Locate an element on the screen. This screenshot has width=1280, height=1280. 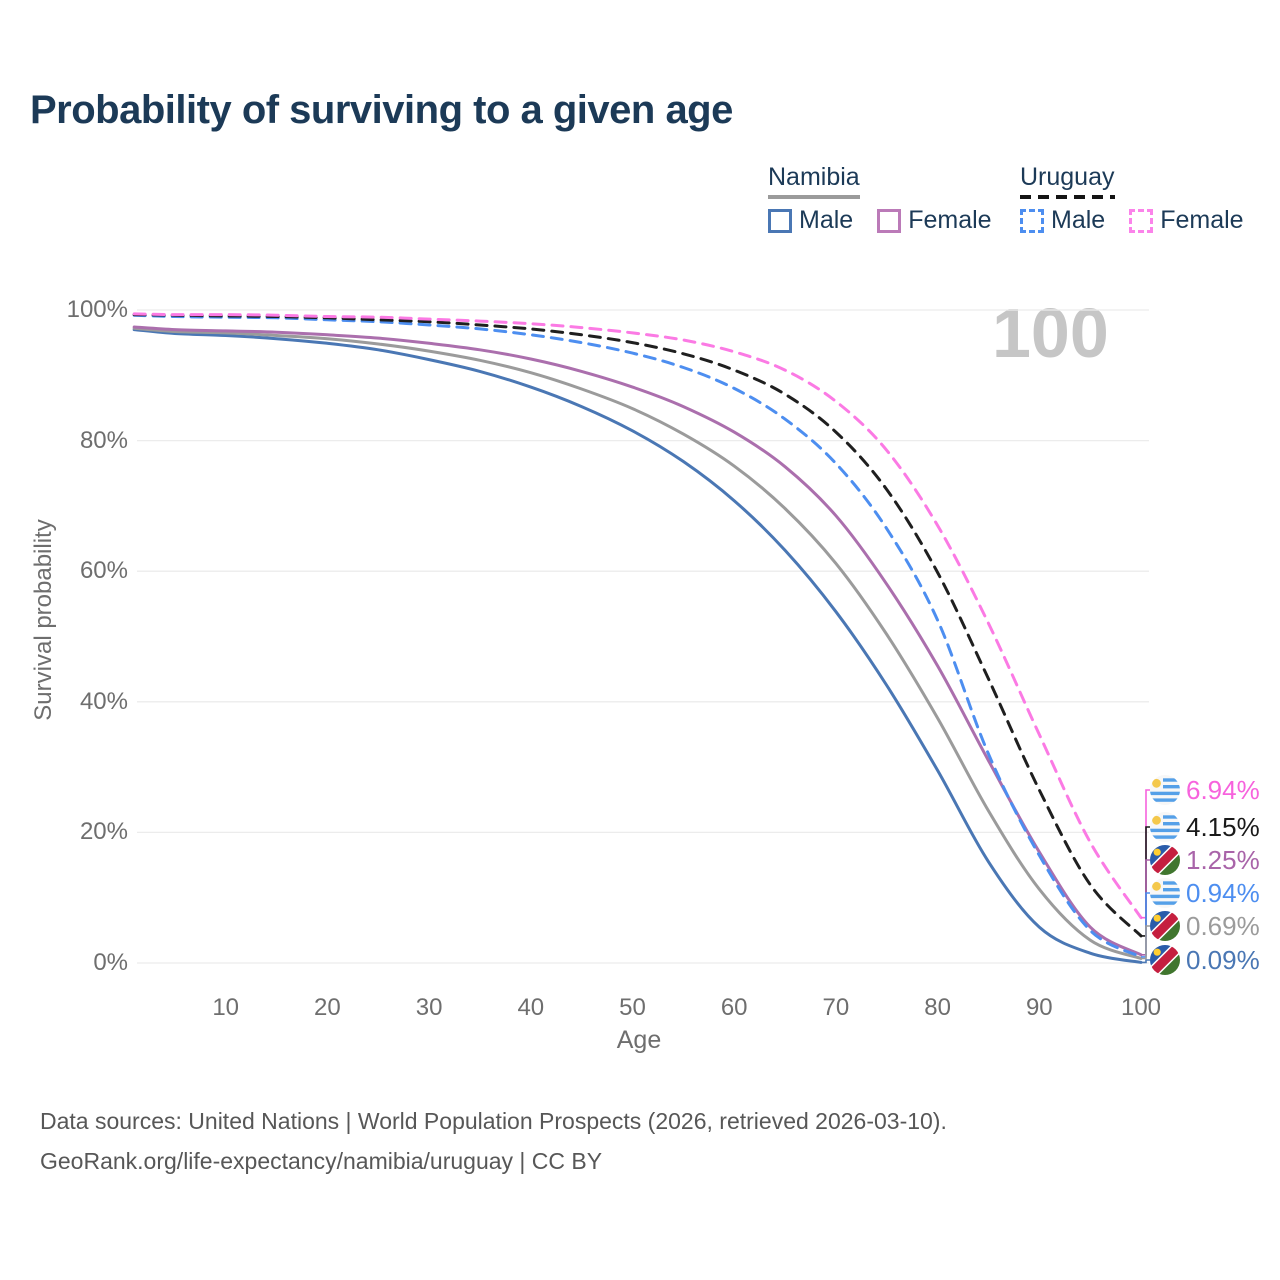
legend-swatch-uruguay-male is located at coordinates (1032, 220).